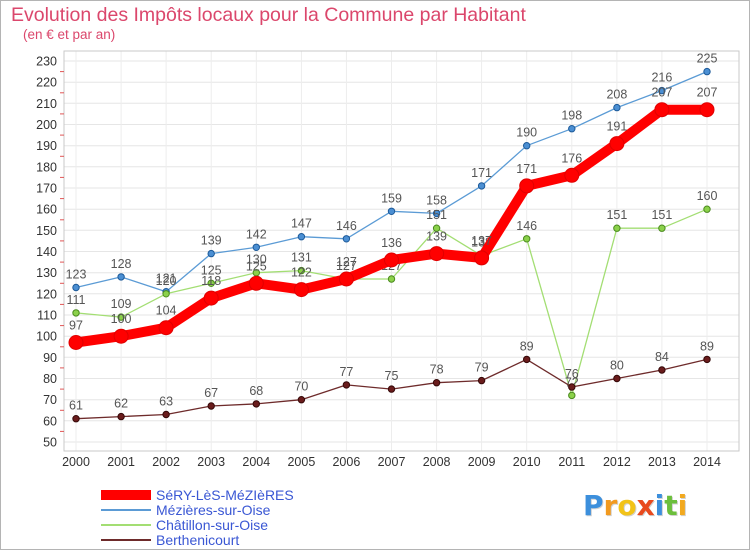 The image size is (750, 550). Describe the element at coordinates (671, 505) in the screenshot. I see `logo-letter: t` at that location.